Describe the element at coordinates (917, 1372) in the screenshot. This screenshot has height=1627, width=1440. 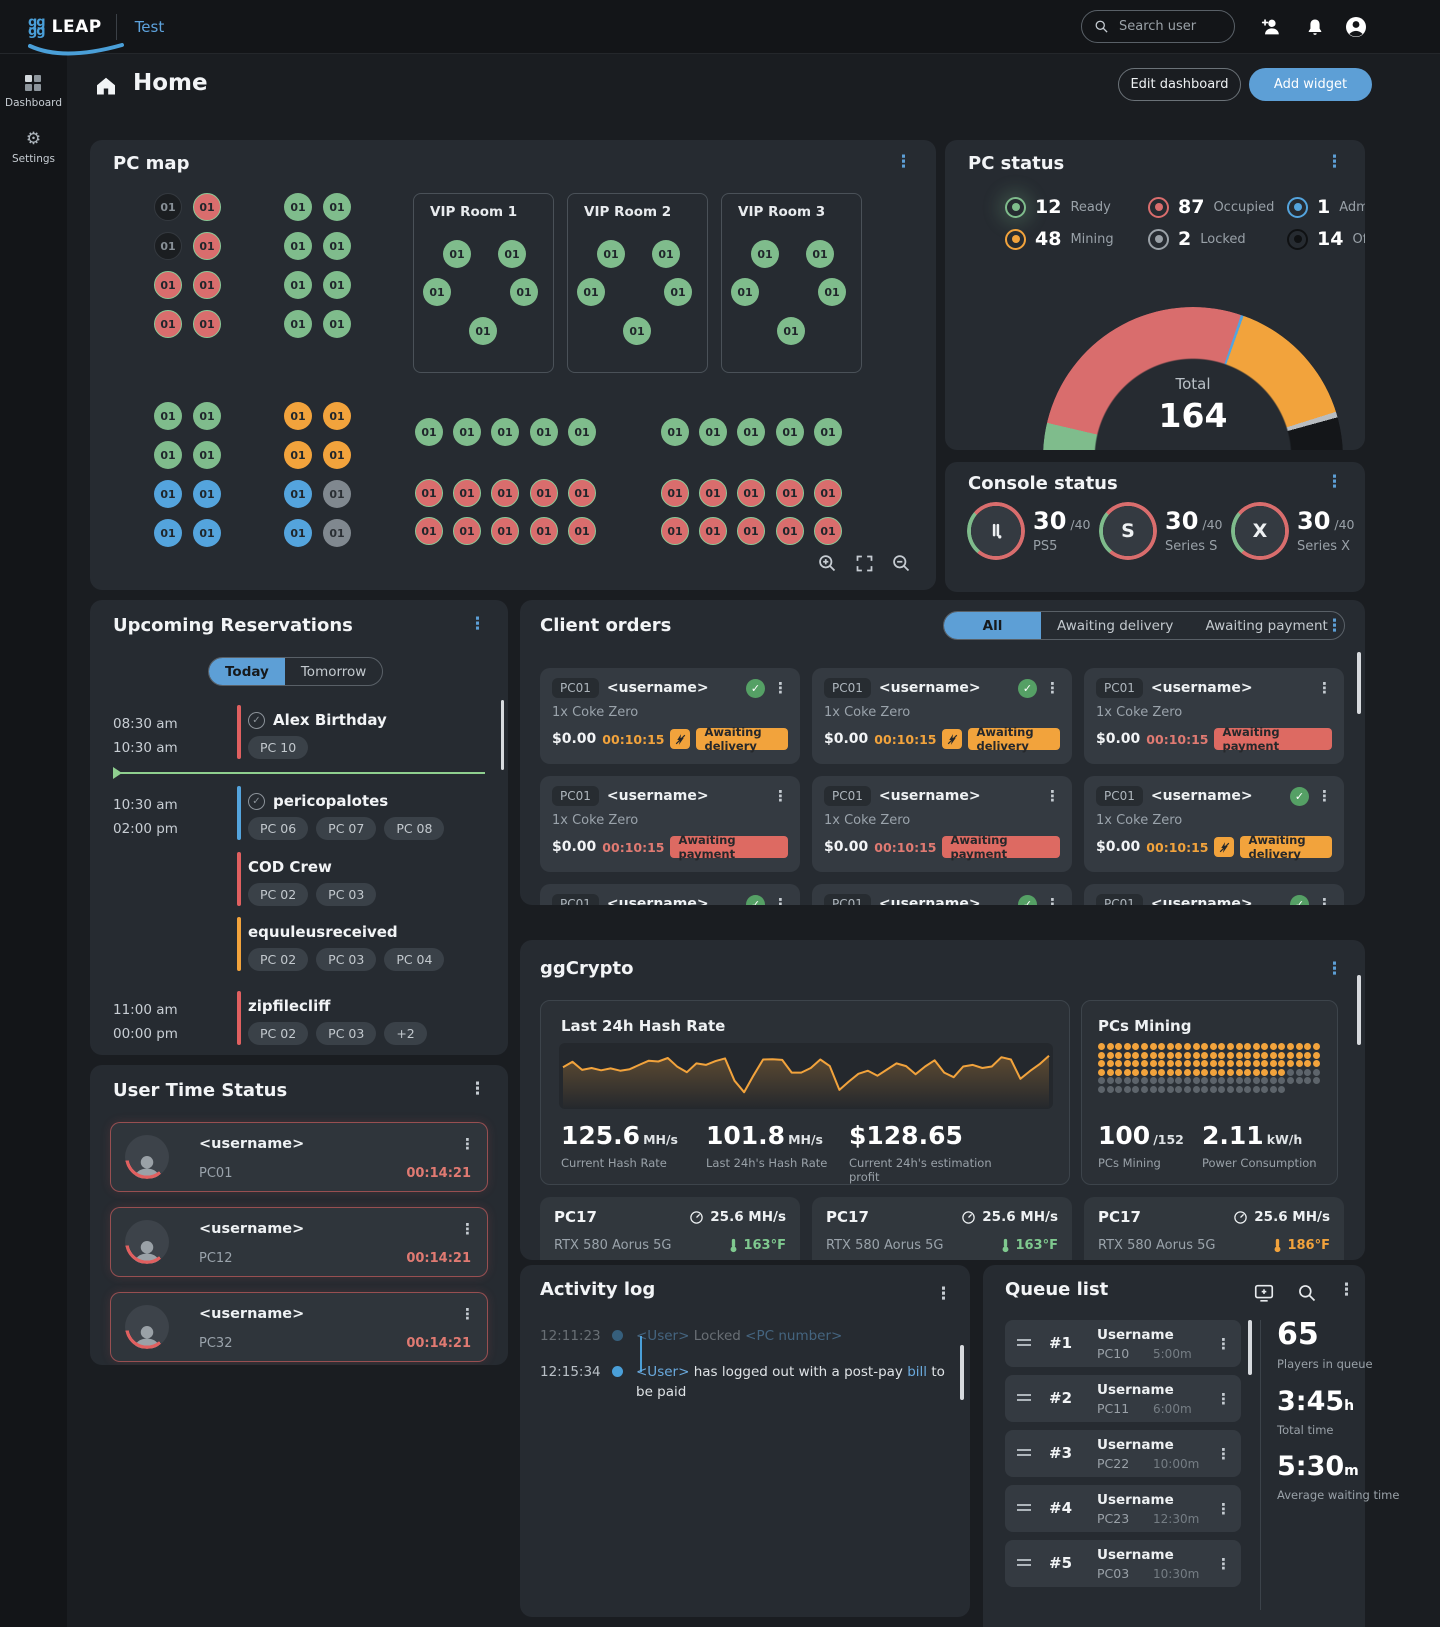
I see `activity-link: bill` at that location.